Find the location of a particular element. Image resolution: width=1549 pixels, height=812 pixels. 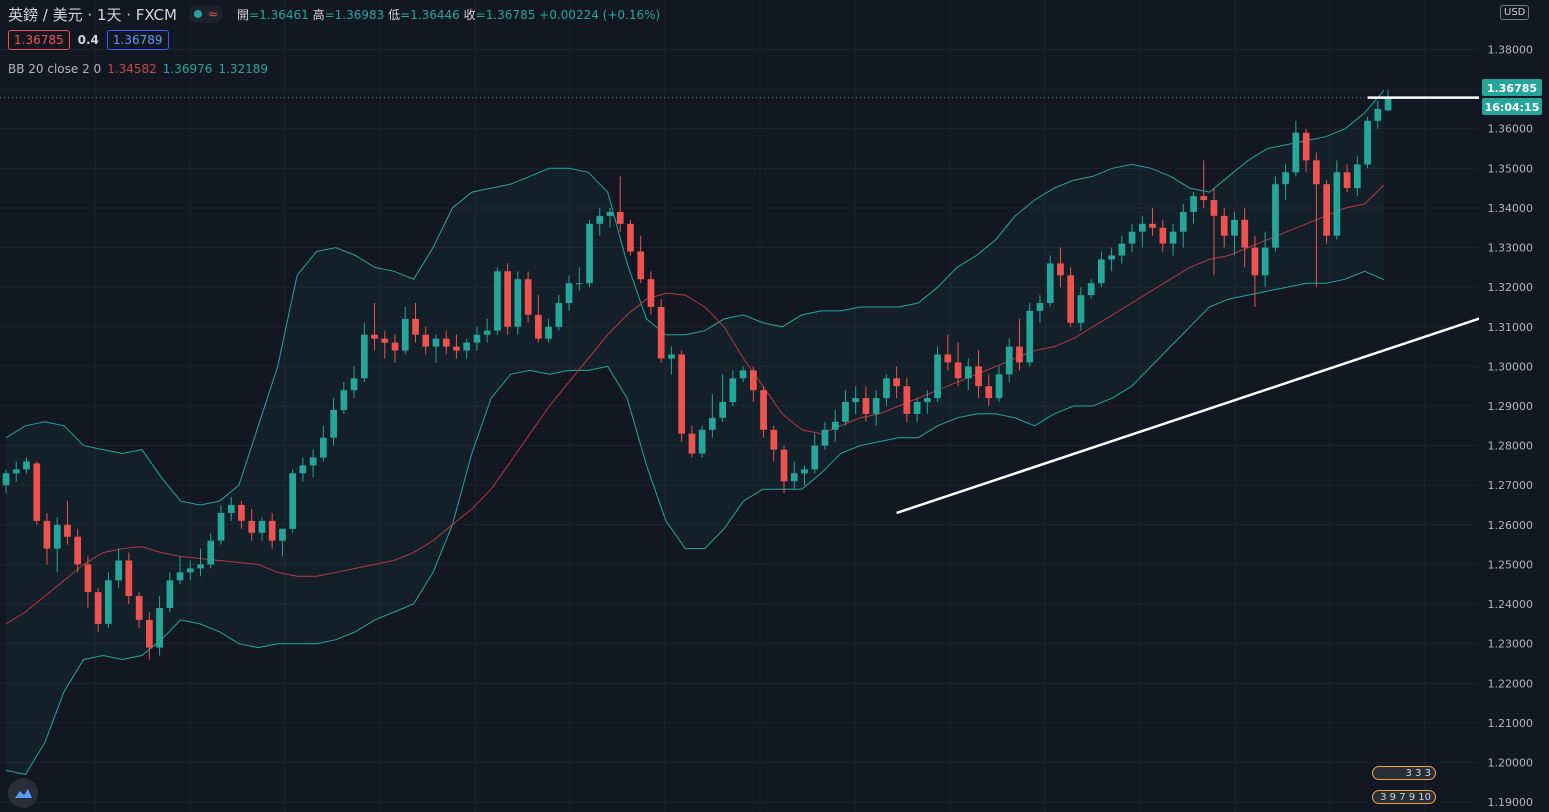

tradingview-logo is located at coordinates (23, 793).